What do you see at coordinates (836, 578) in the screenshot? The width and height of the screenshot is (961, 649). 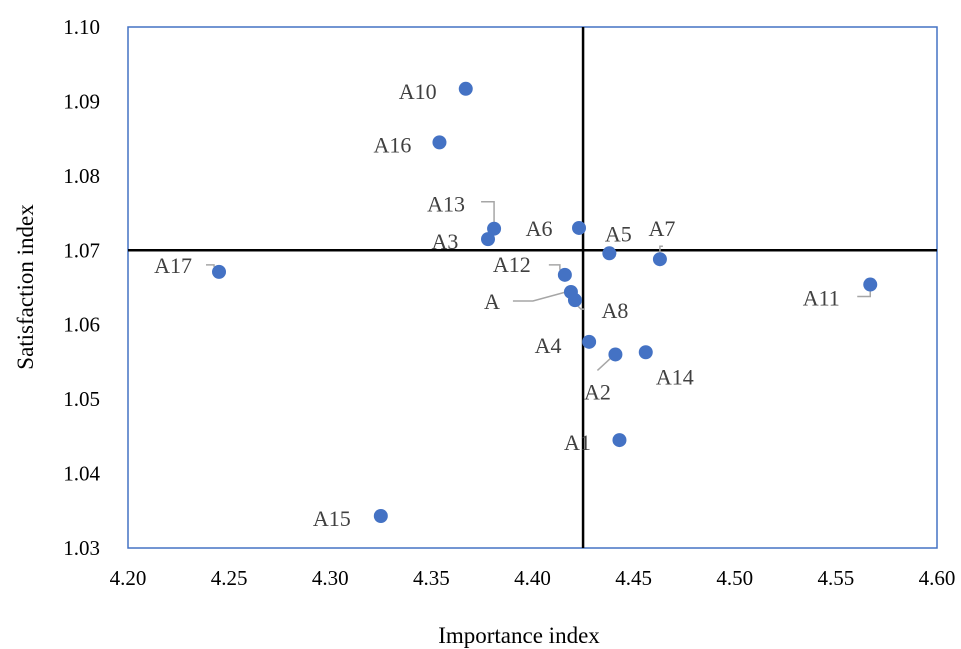 I see `x-tick-label: 4.55` at bounding box center [836, 578].